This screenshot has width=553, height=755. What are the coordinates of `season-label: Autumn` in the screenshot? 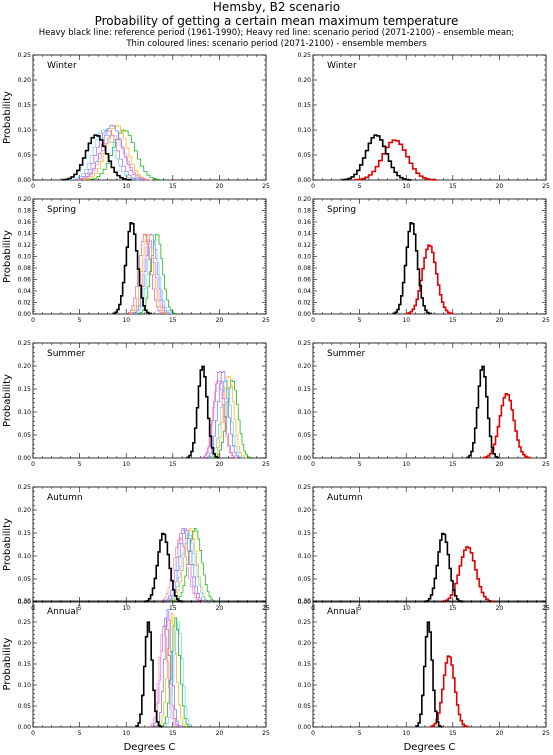 It's located at (345, 498).